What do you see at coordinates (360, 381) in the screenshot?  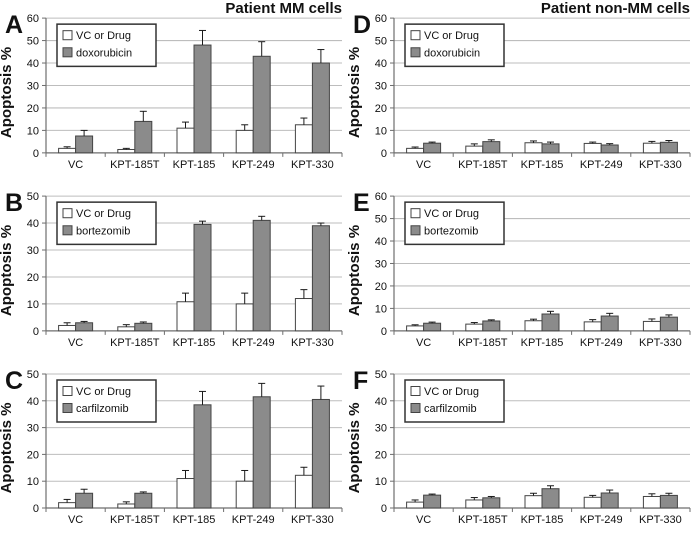 I see `panel-letter: F` at bounding box center [360, 381].